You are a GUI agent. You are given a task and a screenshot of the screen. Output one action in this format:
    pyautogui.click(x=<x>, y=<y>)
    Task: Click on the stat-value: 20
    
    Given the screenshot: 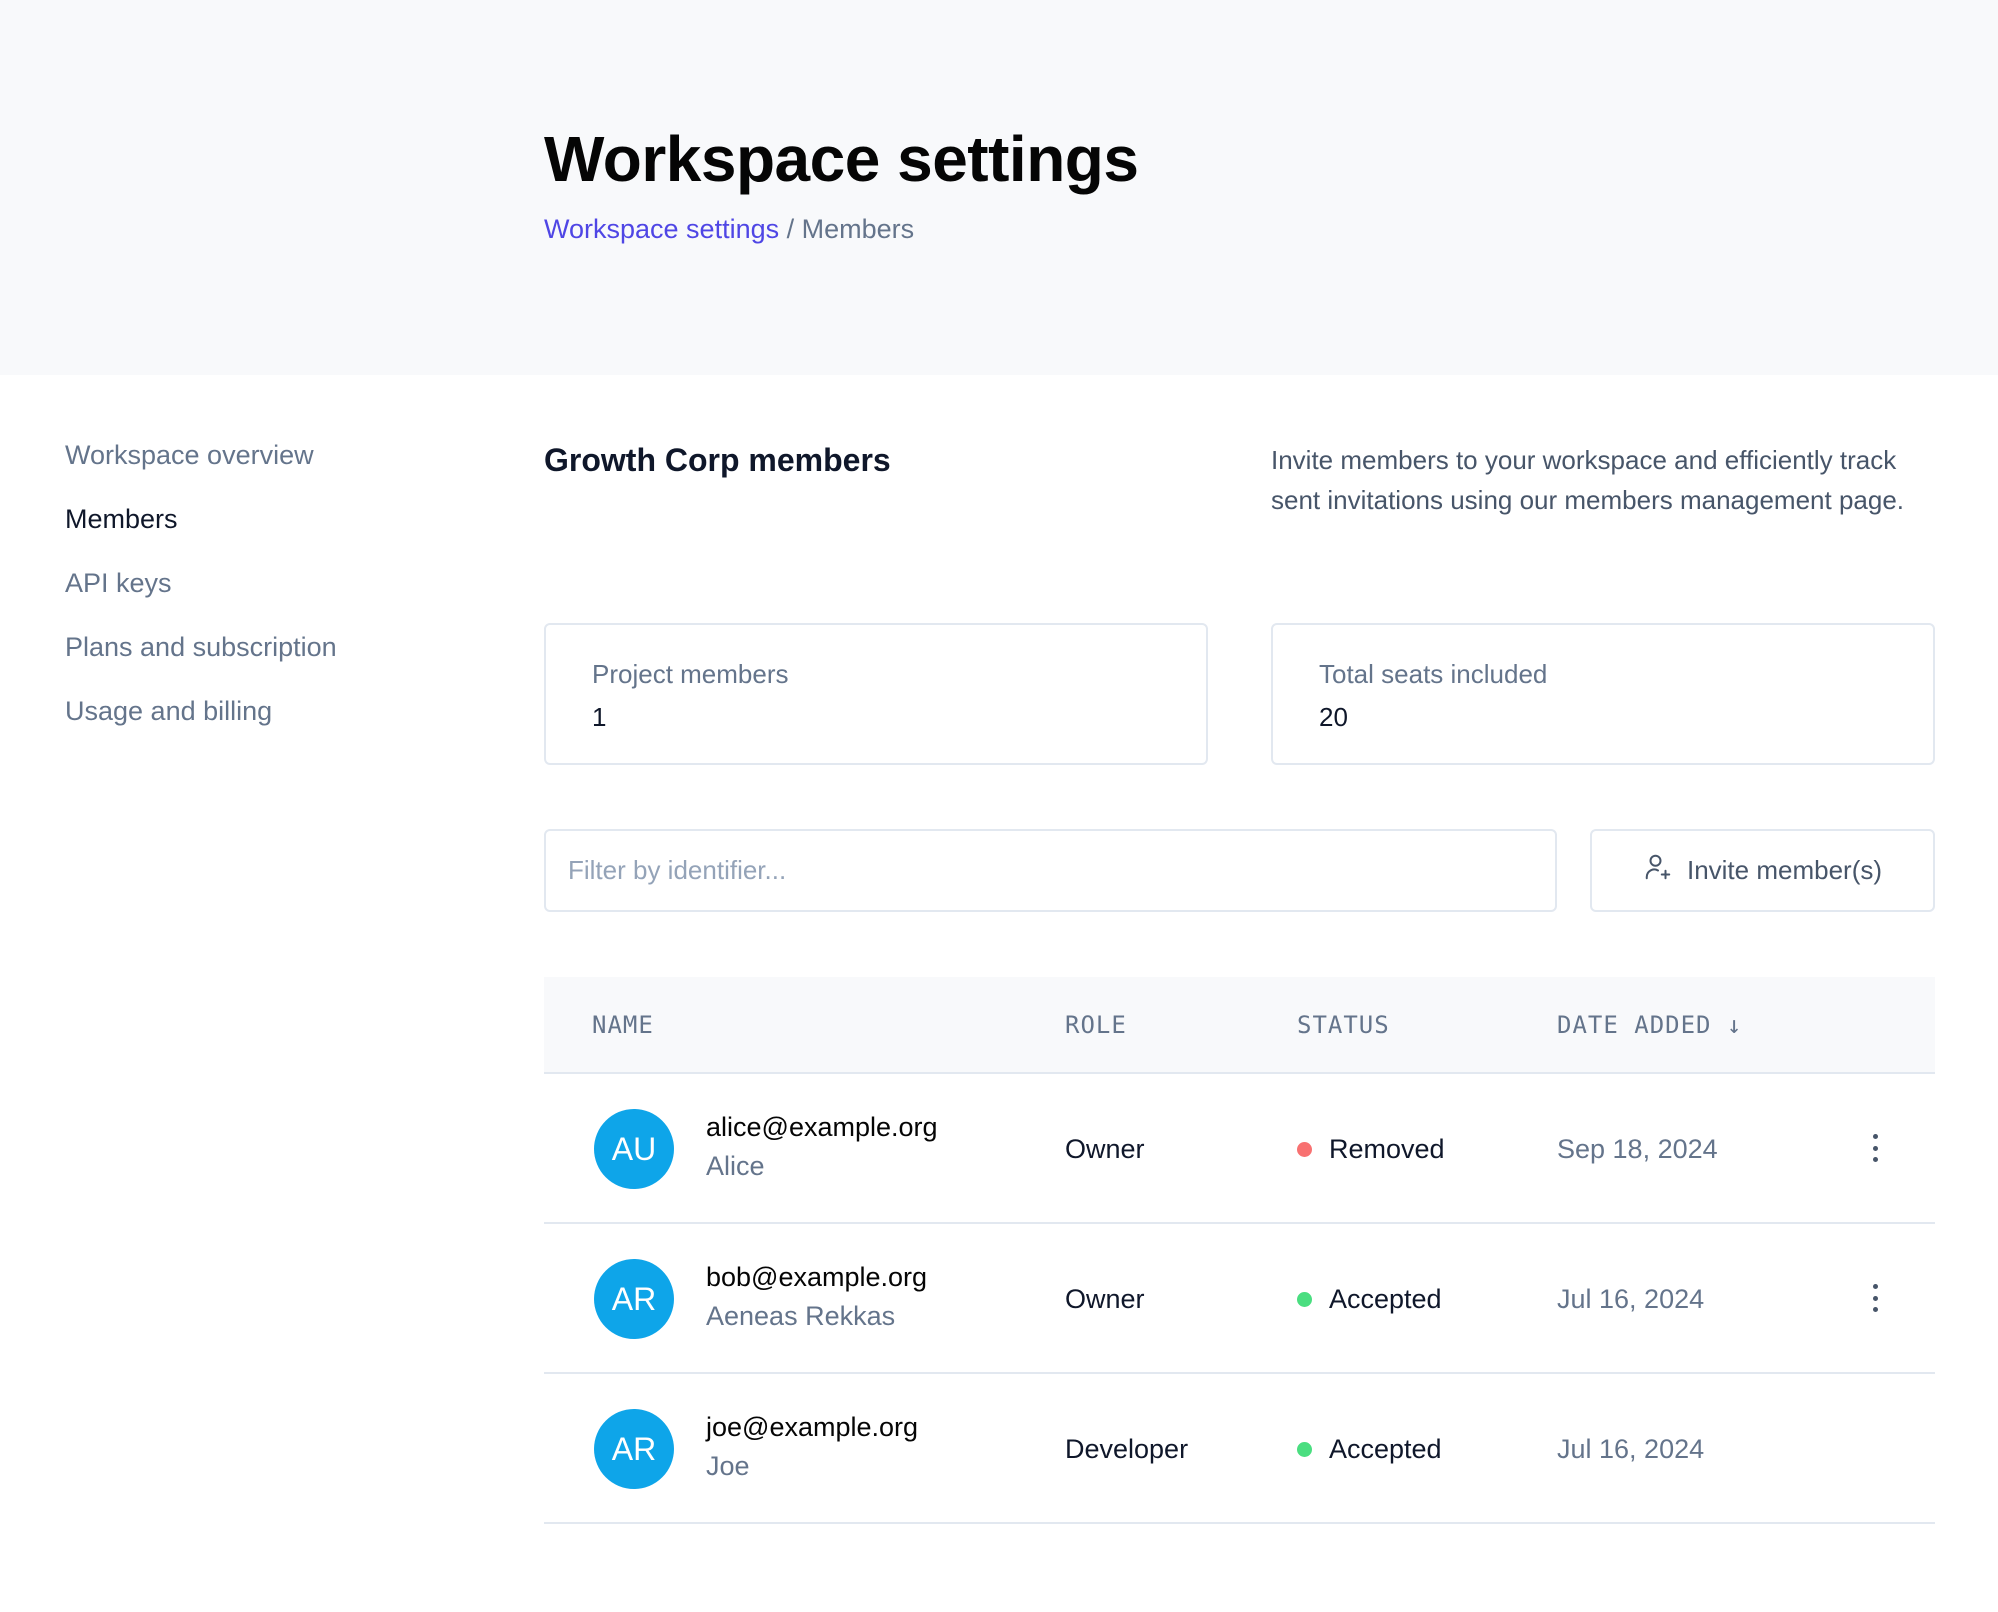 What is the action you would take?
    pyautogui.click(x=1333, y=717)
    